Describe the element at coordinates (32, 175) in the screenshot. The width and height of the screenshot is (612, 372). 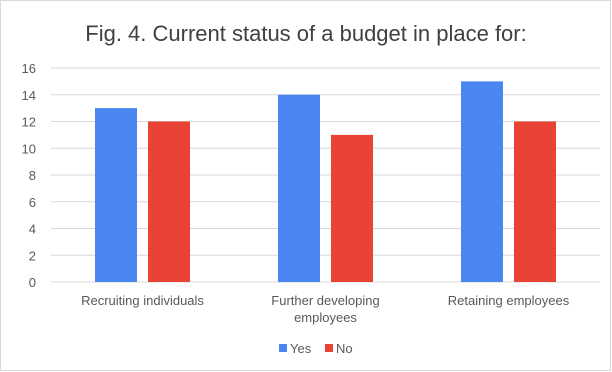
I see `y-tick-label: 8` at that location.